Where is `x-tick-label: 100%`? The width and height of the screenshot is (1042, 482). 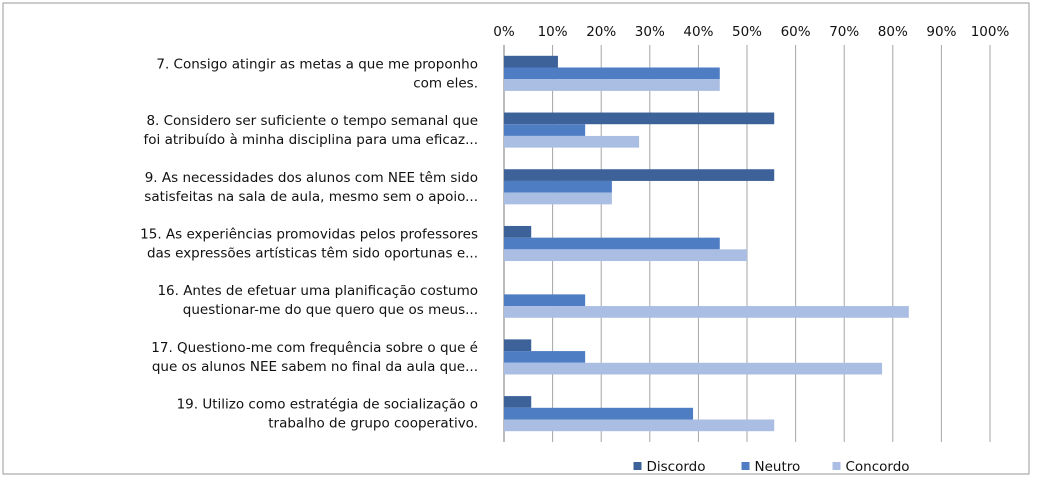 x-tick-label: 100% is located at coordinates (990, 32).